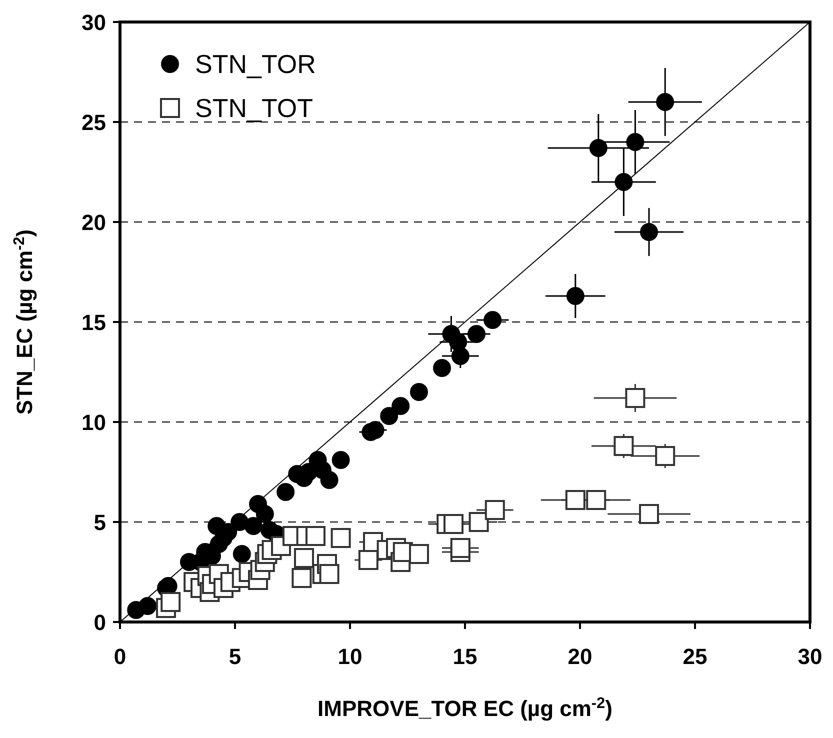 This screenshot has height=738, width=833. I want to click on x-tick-label: 10, so click(350, 656).